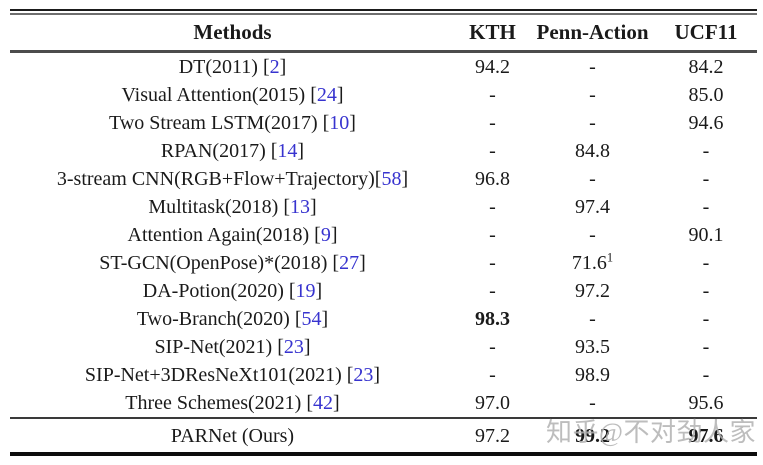 The width and height of the screenshot is (763, 465). I want to click on header-kth: KTH, so click(492, 32).